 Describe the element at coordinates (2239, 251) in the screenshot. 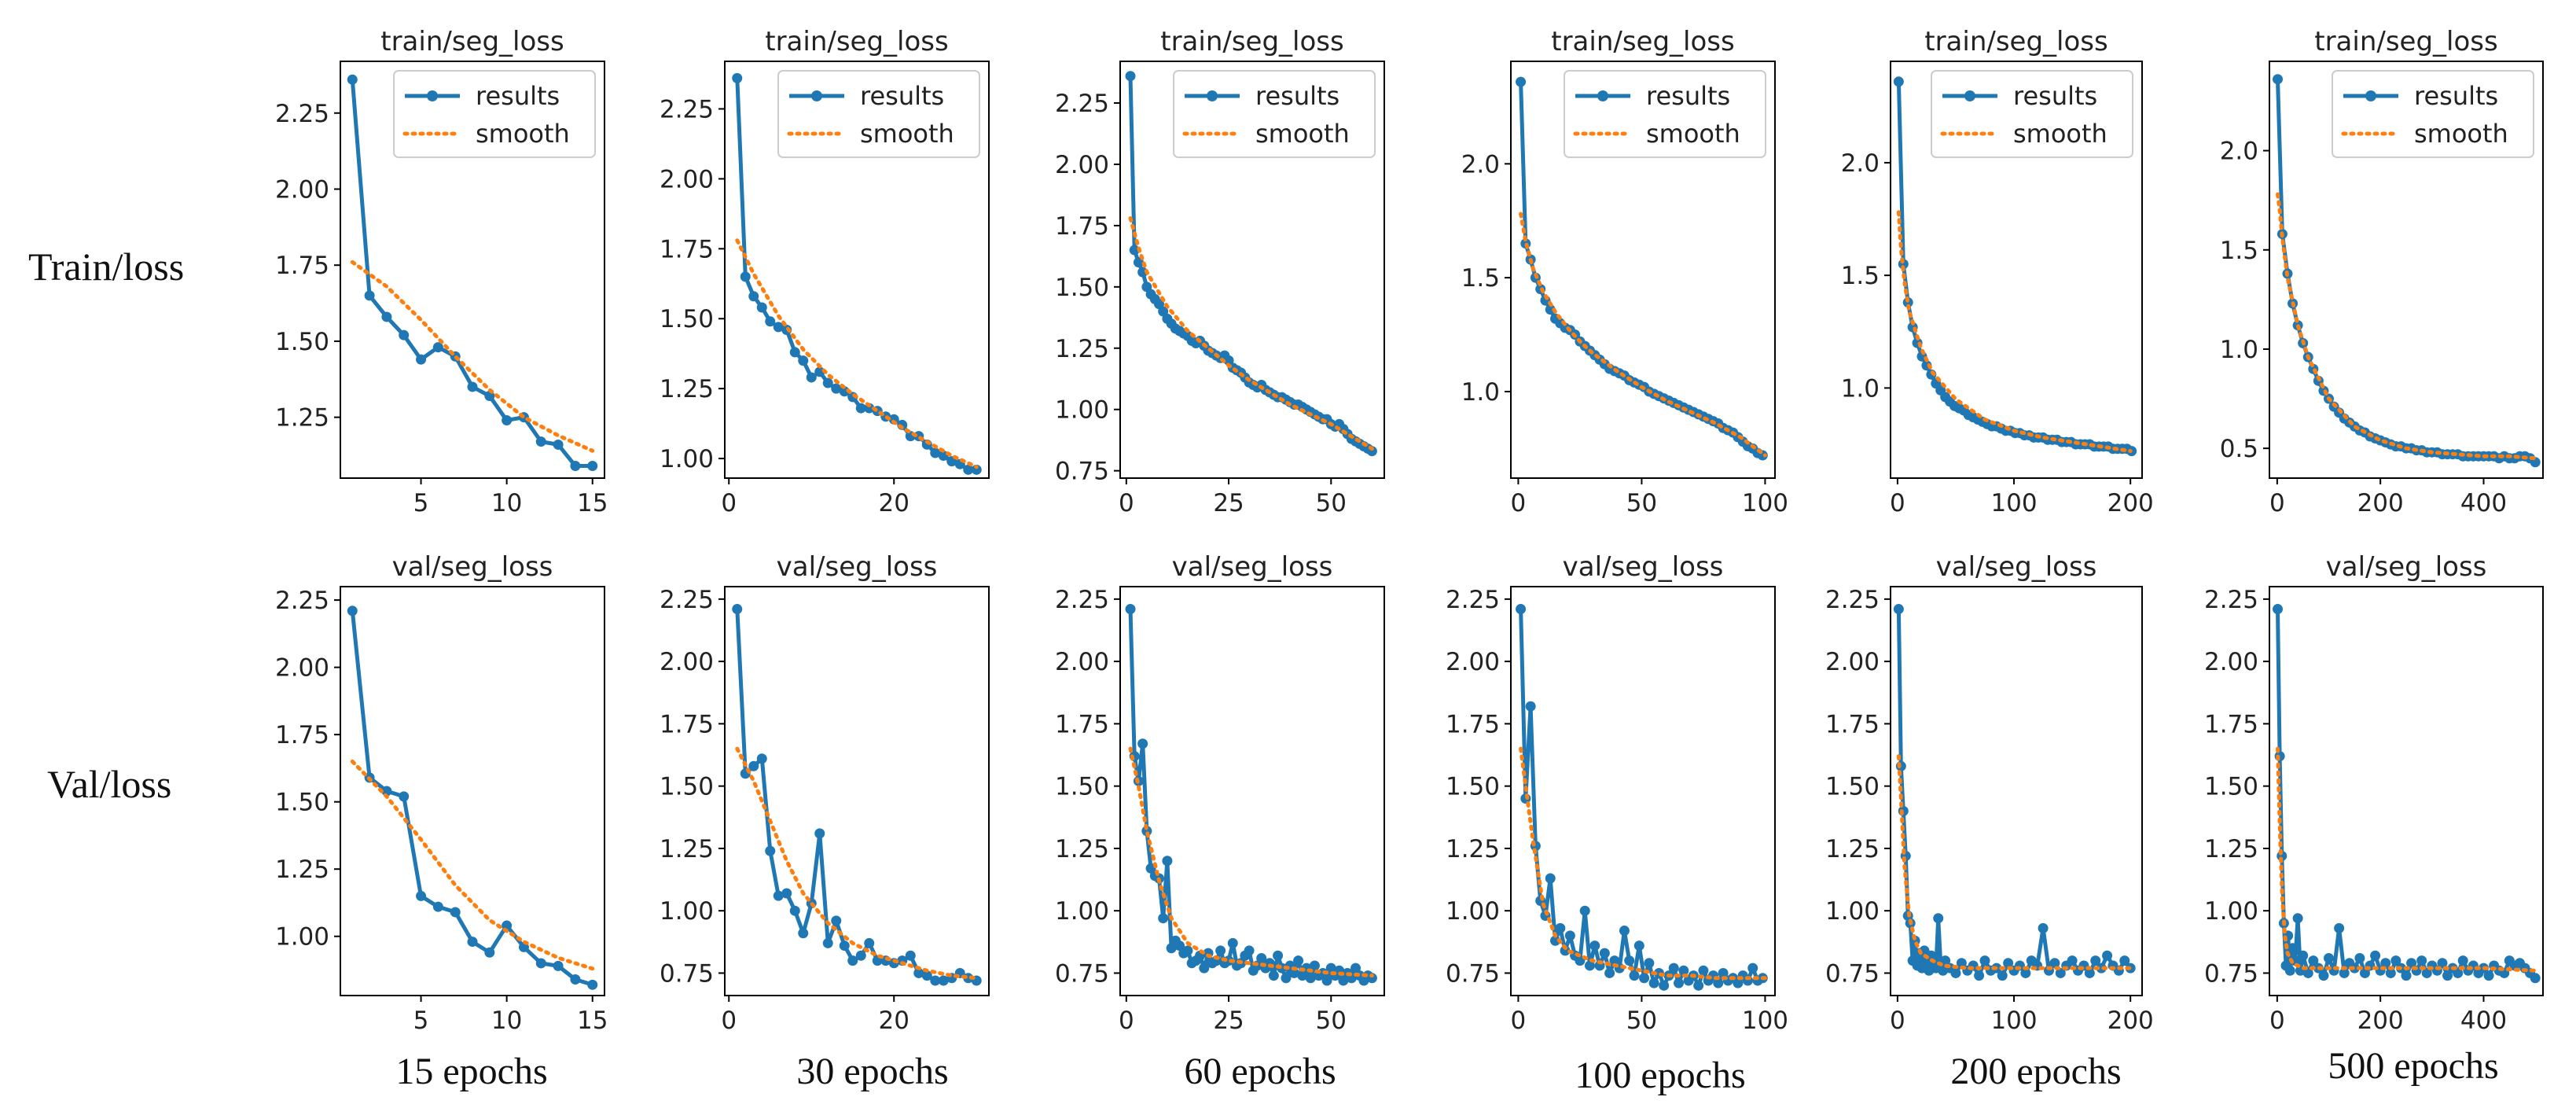

I see `y-tick-label: 1.5` at that location.